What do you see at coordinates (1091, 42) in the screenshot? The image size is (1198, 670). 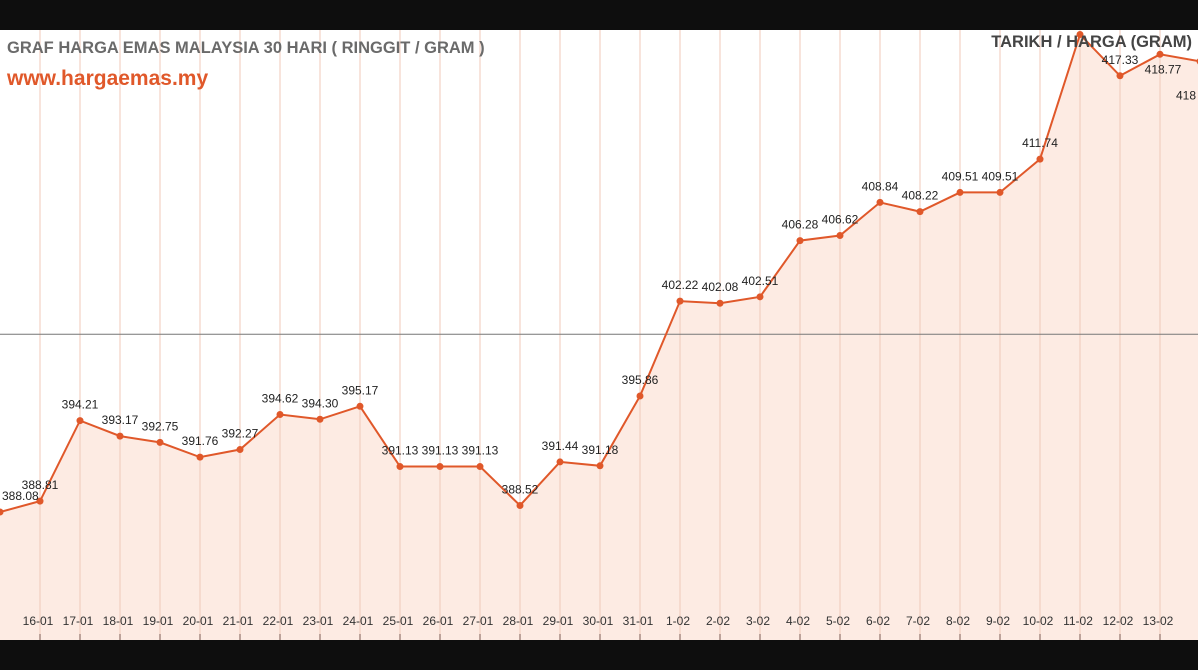 I see `legend-label: TARIKH / HARGA (GRAM)` at bounding box center [1091, 42].